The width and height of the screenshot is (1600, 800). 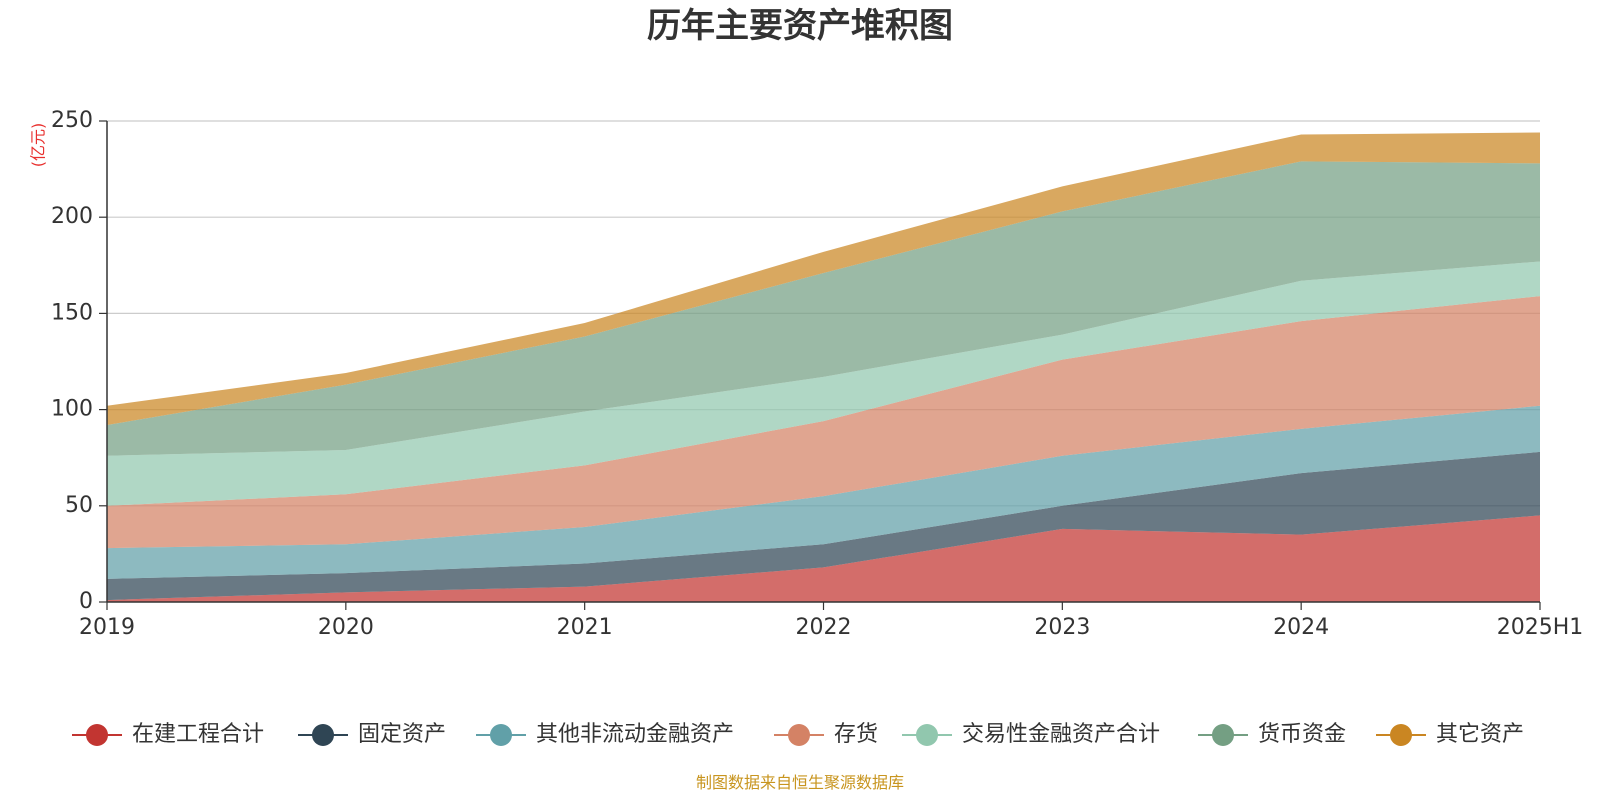 I want to click on x-tick-label: 2020, so click(x=346, y=627).